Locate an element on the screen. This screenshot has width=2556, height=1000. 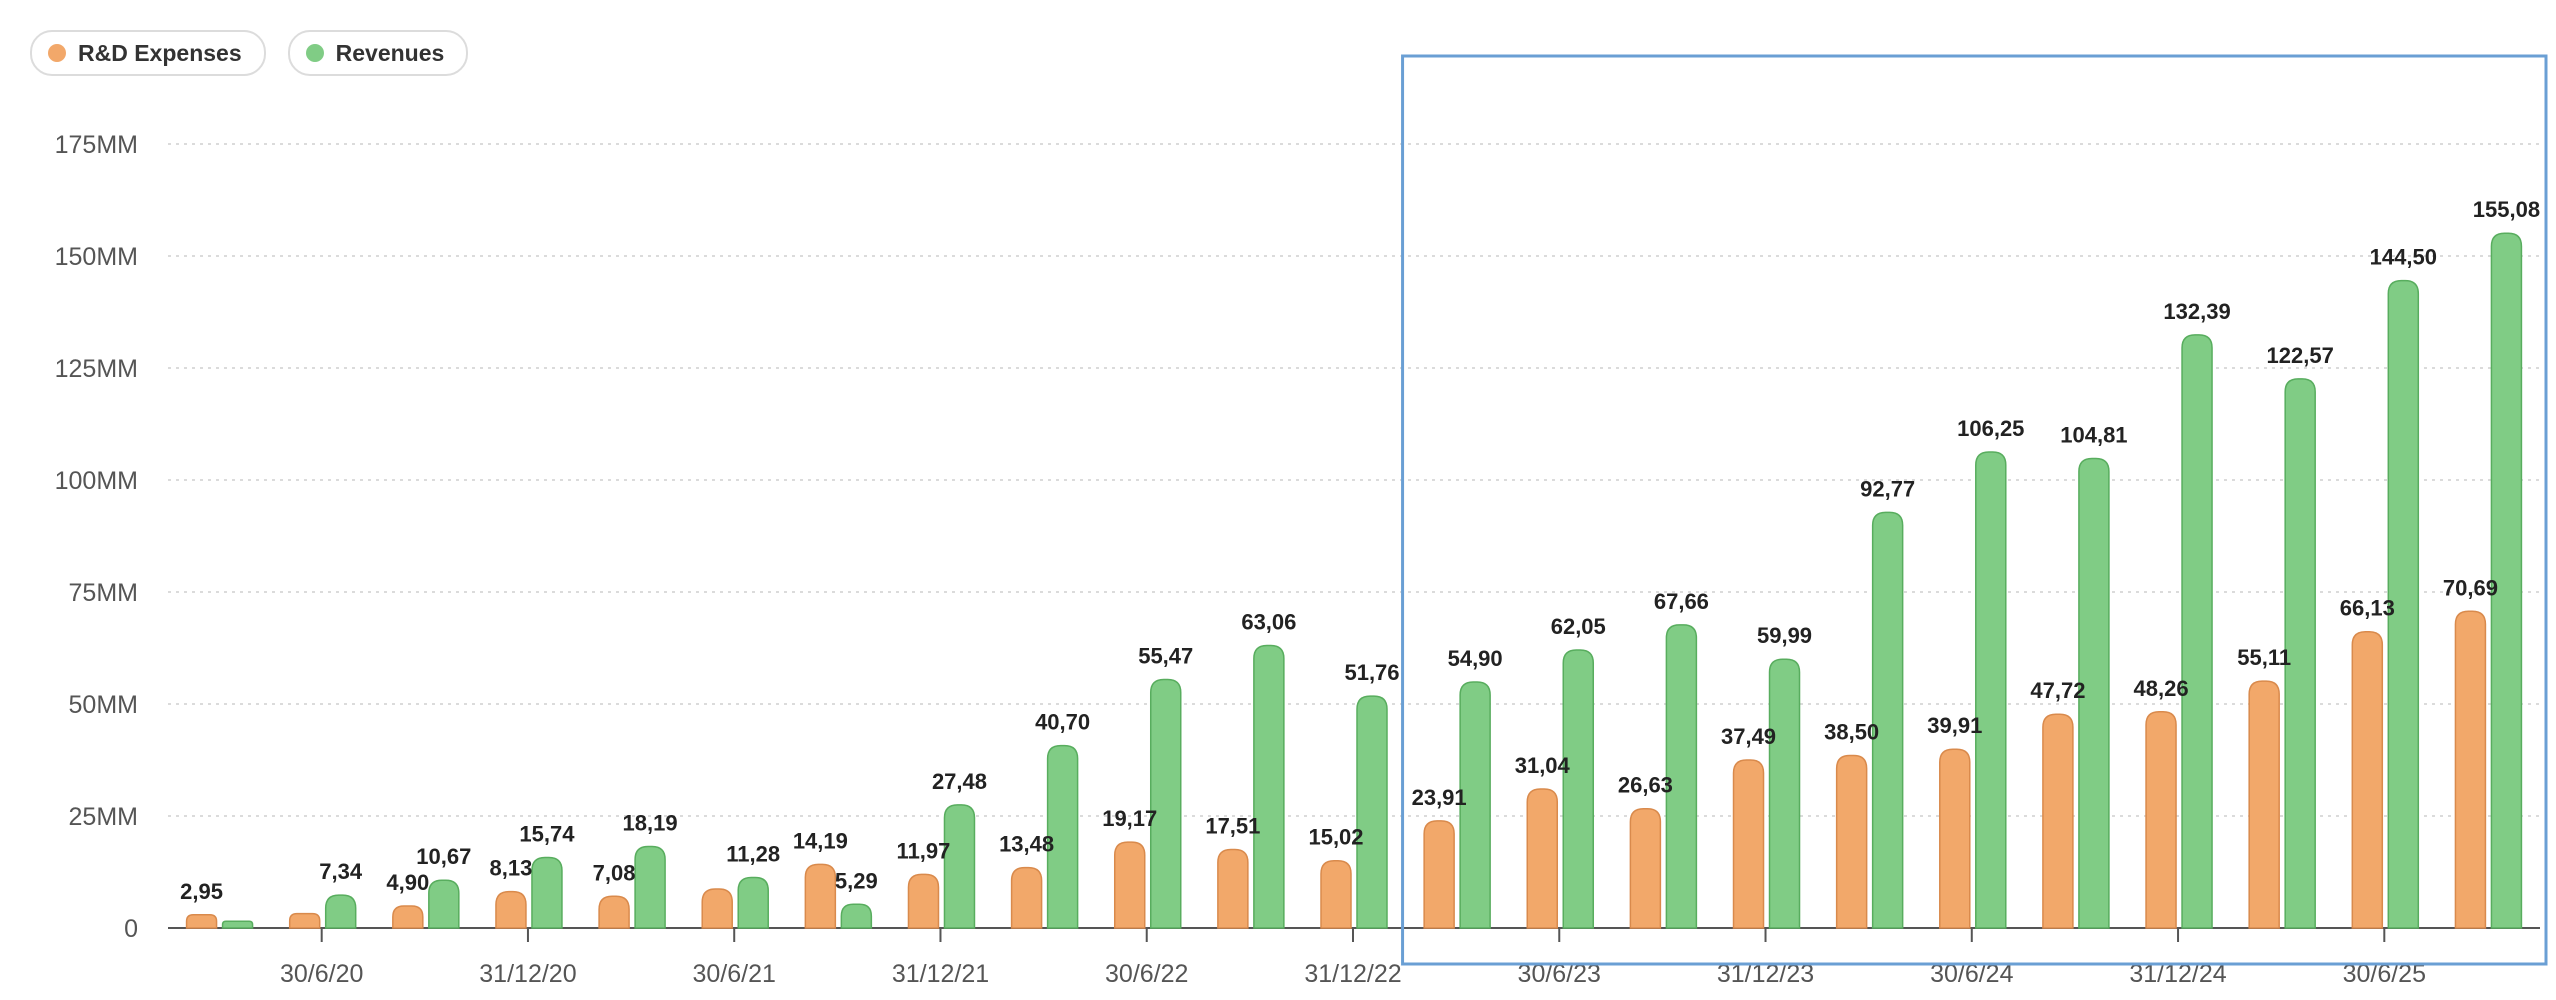
x-tick-label: 30/6/20 is located at coordinates (321, 974).